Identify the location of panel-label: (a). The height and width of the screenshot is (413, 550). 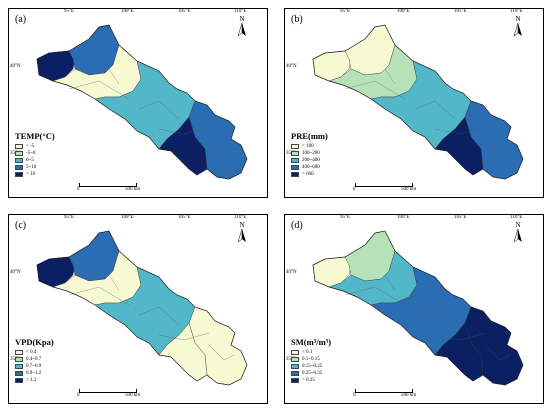
(21, 19).